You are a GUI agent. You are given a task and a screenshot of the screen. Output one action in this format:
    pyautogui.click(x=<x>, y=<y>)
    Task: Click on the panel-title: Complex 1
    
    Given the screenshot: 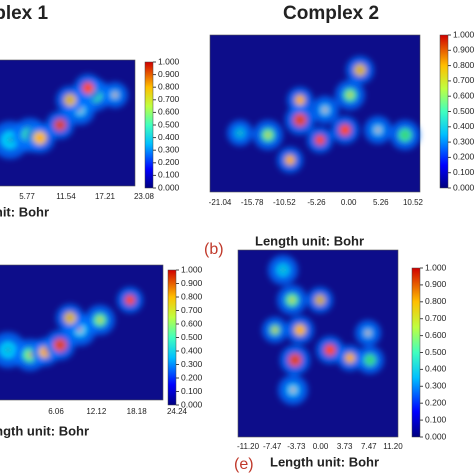 What is the action you would take?
    pyautogui.click(x=24, y=13)
    